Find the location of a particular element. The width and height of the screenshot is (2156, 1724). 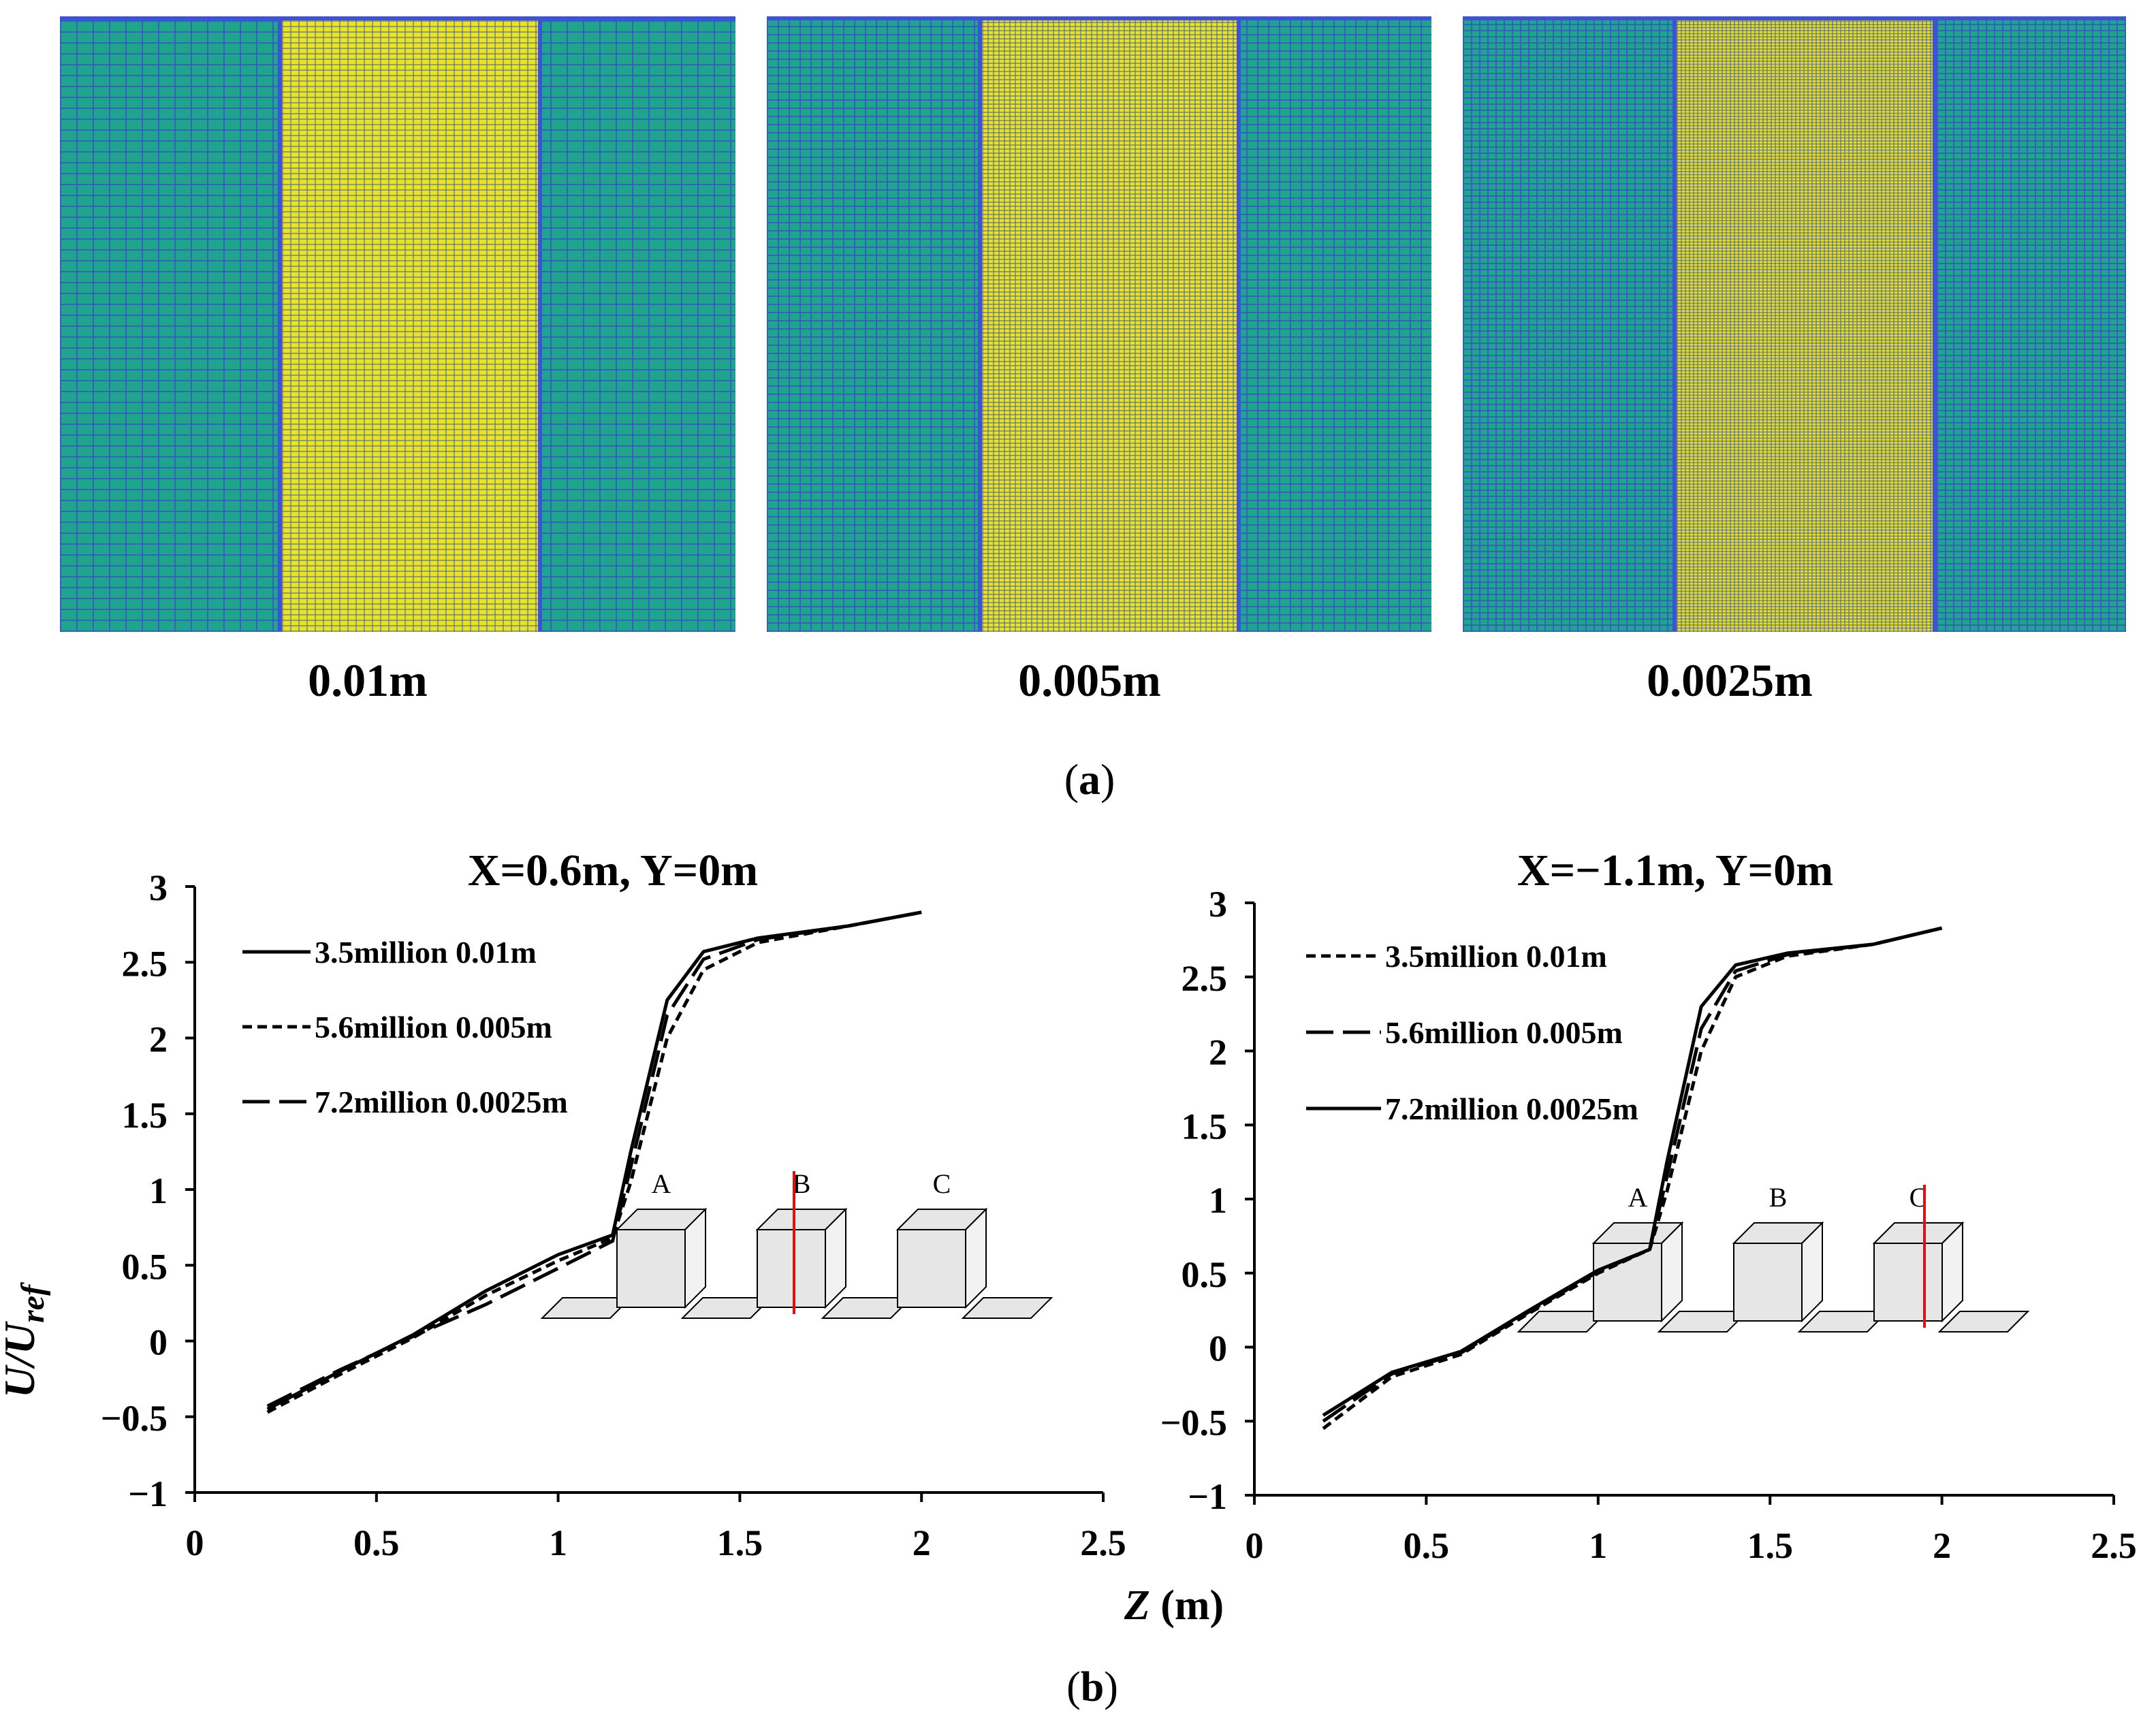

chart-title: X=−1.1m, Y=0m is located at coordinates (1675, 871).